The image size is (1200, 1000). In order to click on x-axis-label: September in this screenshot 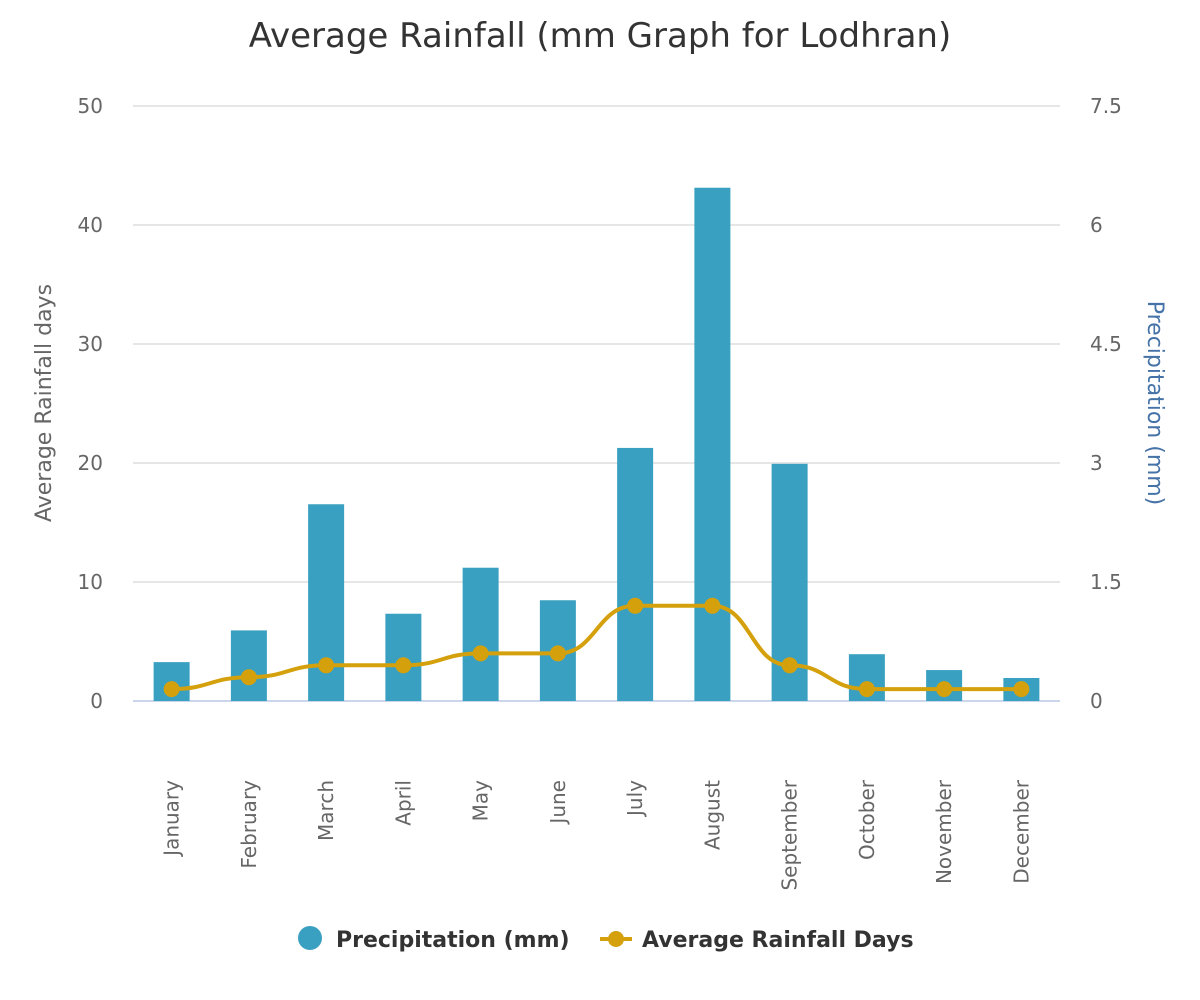, I will do `click(790, 834)`.